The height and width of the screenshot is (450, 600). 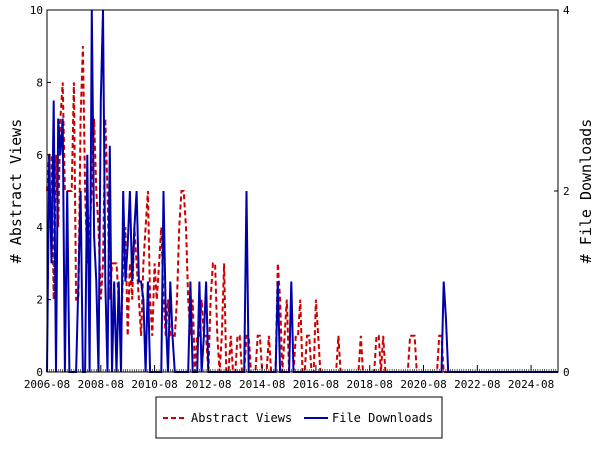 What do you see at coordinates (531, 384) in the screenshot?
I see `x-tick-label: 2024-08` at bounding box center [531, 384].